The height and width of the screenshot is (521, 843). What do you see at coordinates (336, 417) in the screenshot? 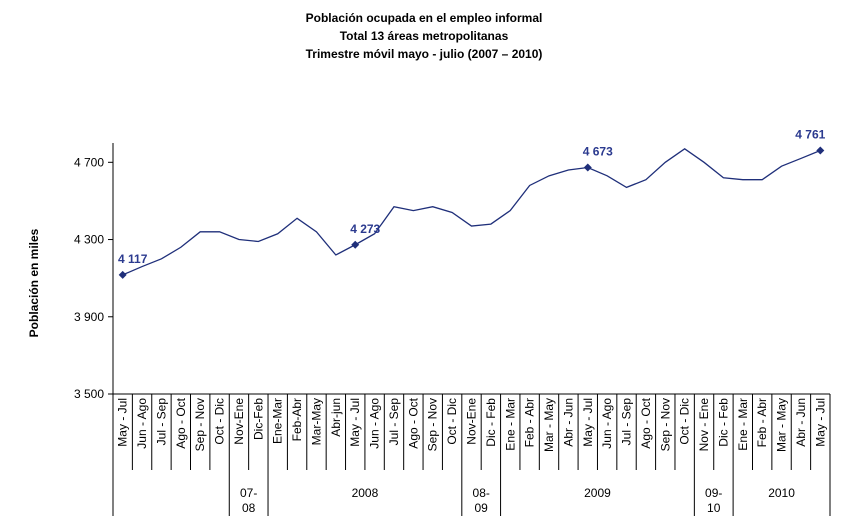
I see `x-tick-label: Abr-jun` at bounding box center [336, 417].